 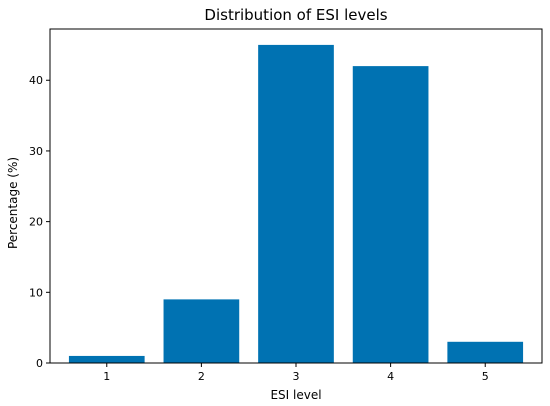 What do you see at coordinates (13, 203) in the screenshot?
I see `y-axis-label: Percentage (%)` at bounding box center [13, 203].